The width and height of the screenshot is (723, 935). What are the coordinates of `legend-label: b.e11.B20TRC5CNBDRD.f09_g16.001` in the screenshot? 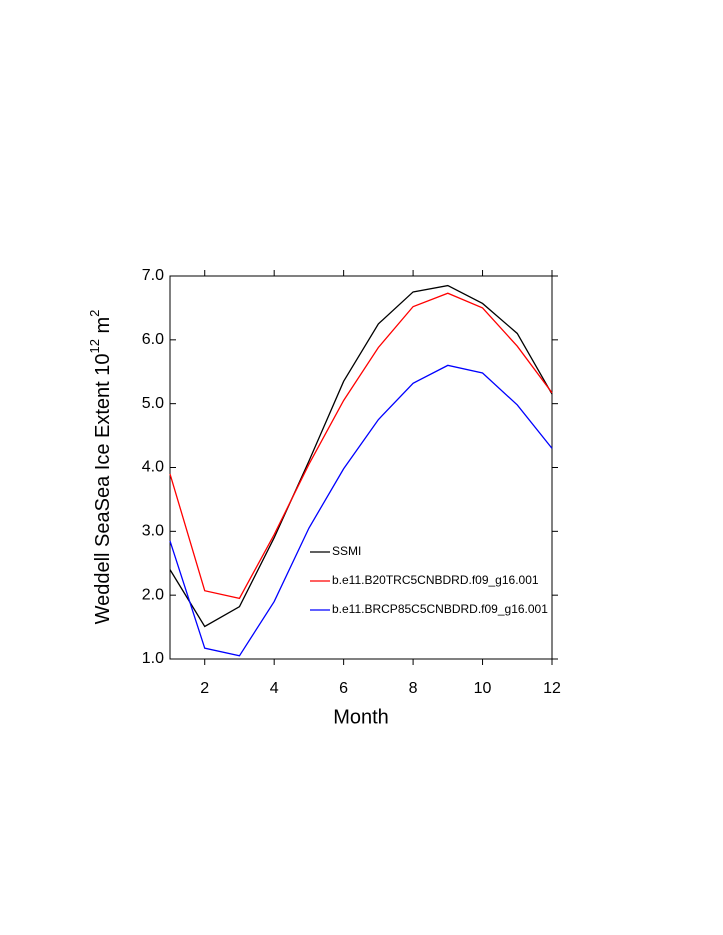 It's located at (435, 580).